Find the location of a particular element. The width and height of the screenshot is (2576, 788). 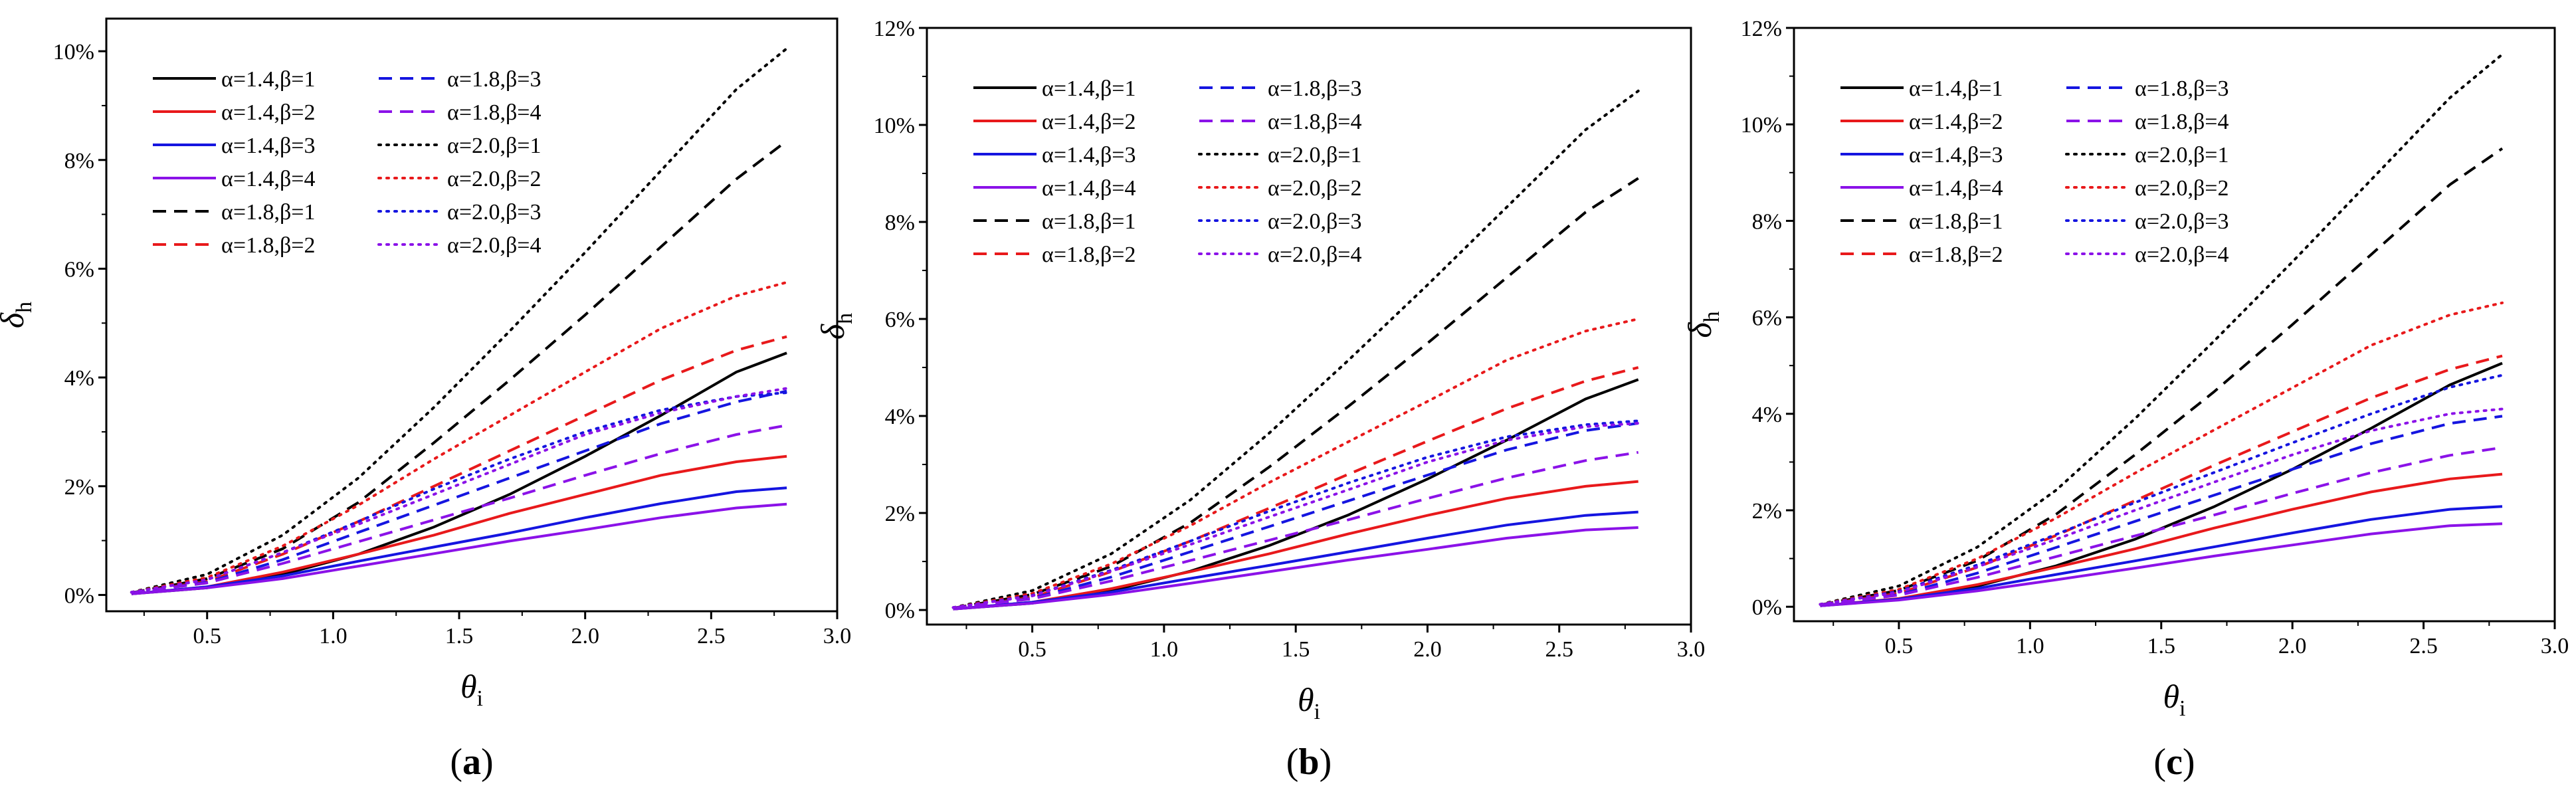

x-tick-label: 3.0 is located at coordinates (837, 636).